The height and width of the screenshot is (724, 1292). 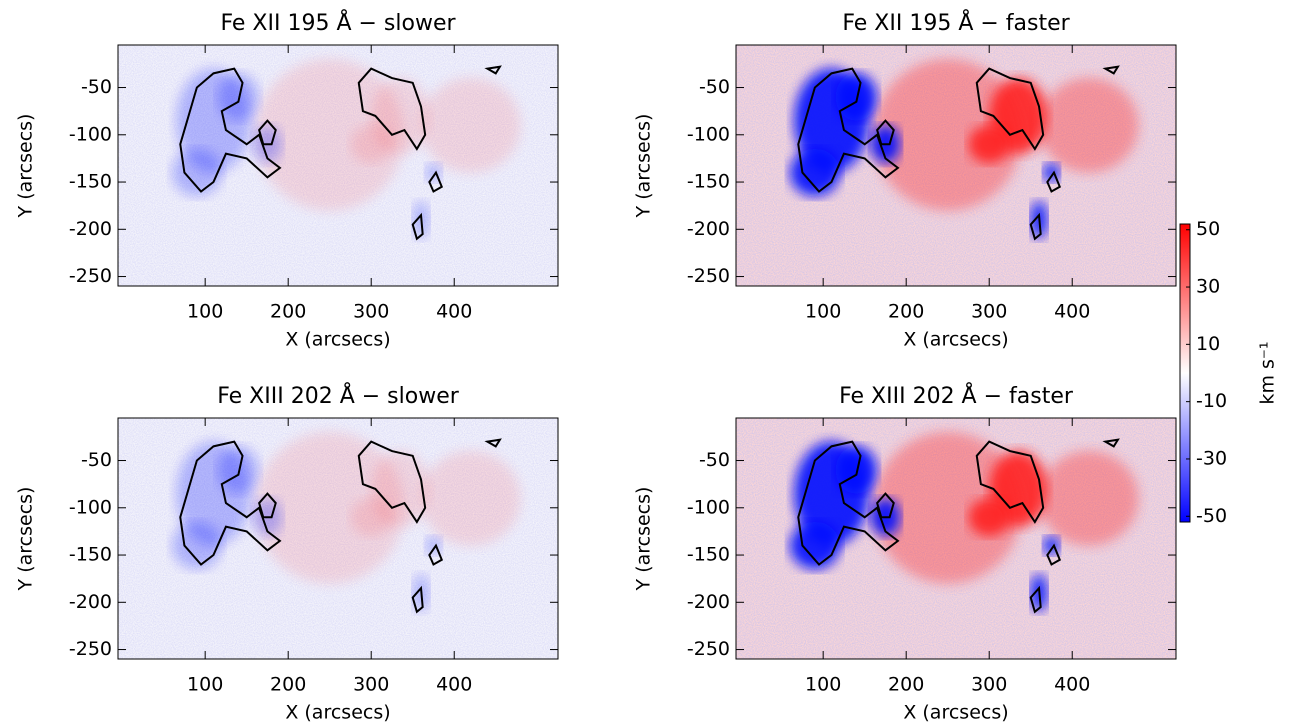 What do you see at coordinates (1208, 344) in the screenshot?
I see `colorbar-tick-label: 10` at bounding box center [1208, 344].